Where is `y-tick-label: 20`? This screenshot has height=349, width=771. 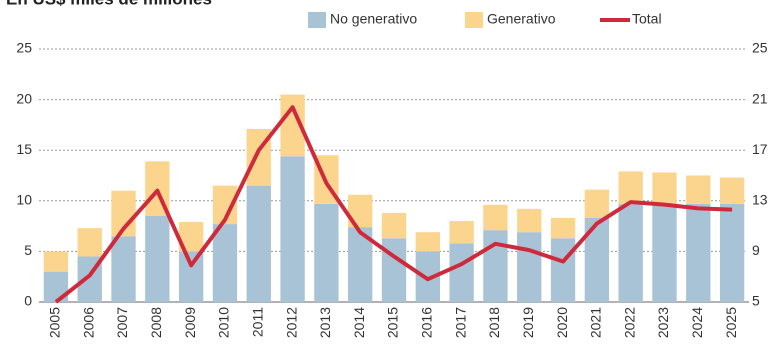 y-tick-label: 20 is located at coordinates (24, 98).